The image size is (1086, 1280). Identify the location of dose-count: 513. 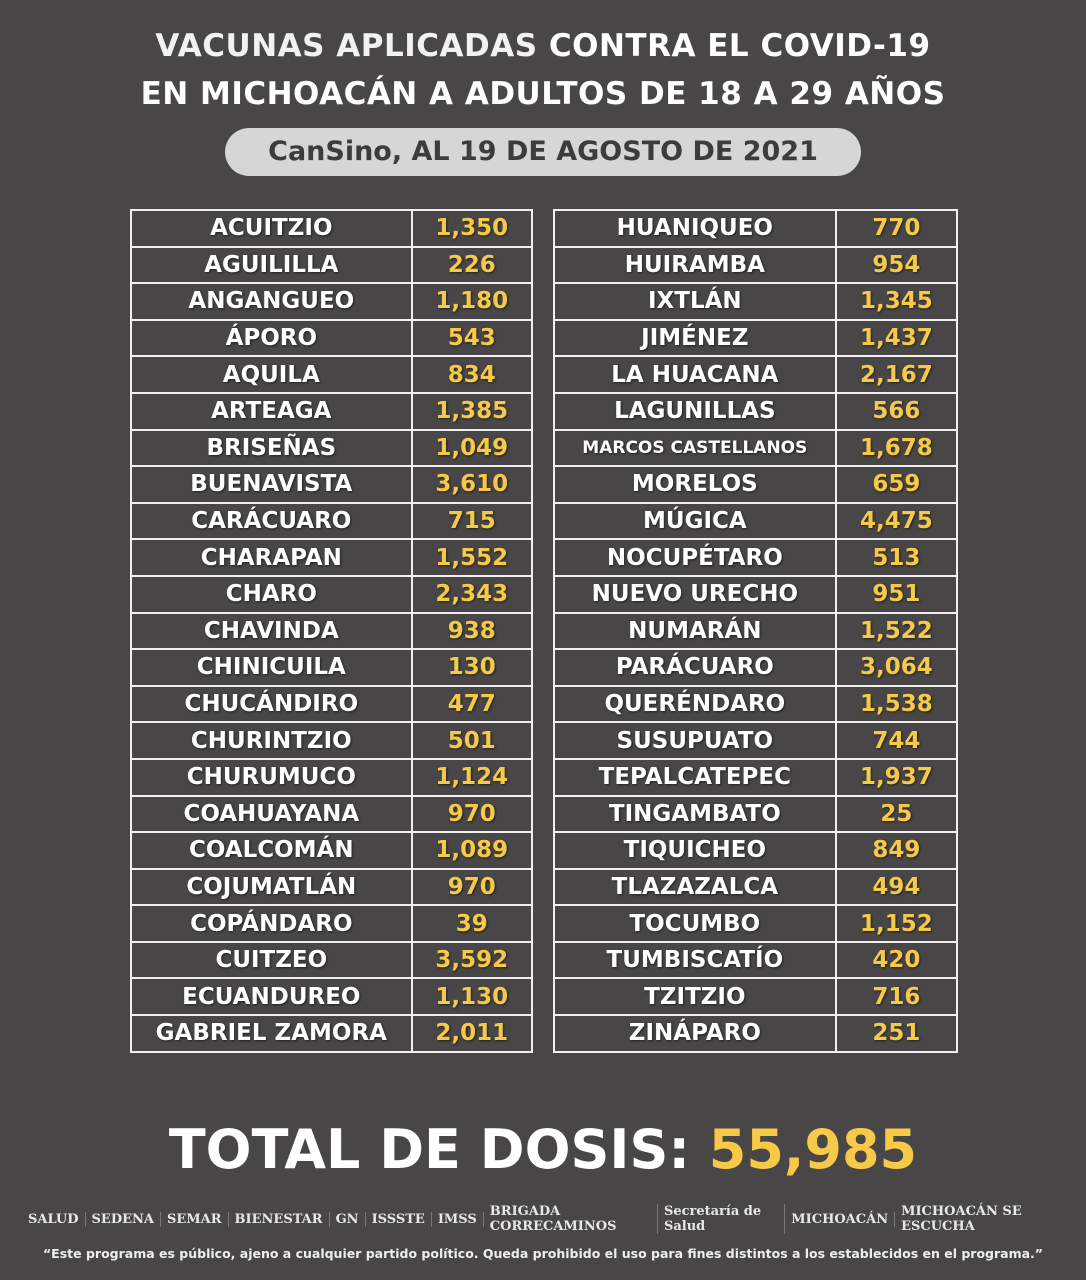
(896, 557).